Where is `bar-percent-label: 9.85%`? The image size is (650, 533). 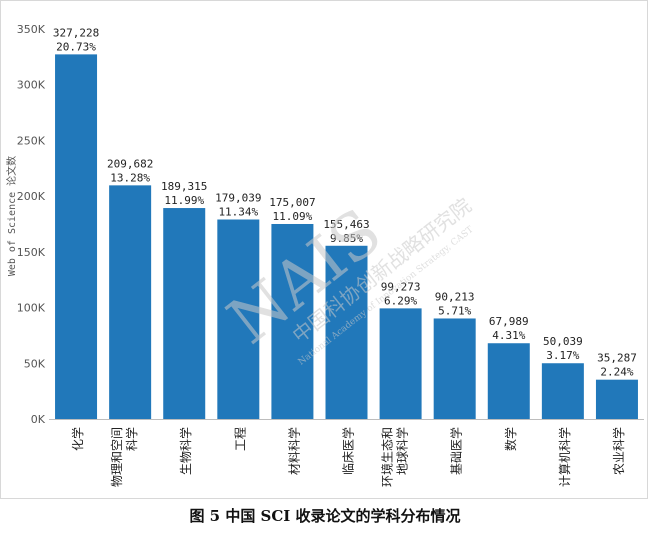
bar-percent-label: 9.85% is located at coordinates (346, 238).